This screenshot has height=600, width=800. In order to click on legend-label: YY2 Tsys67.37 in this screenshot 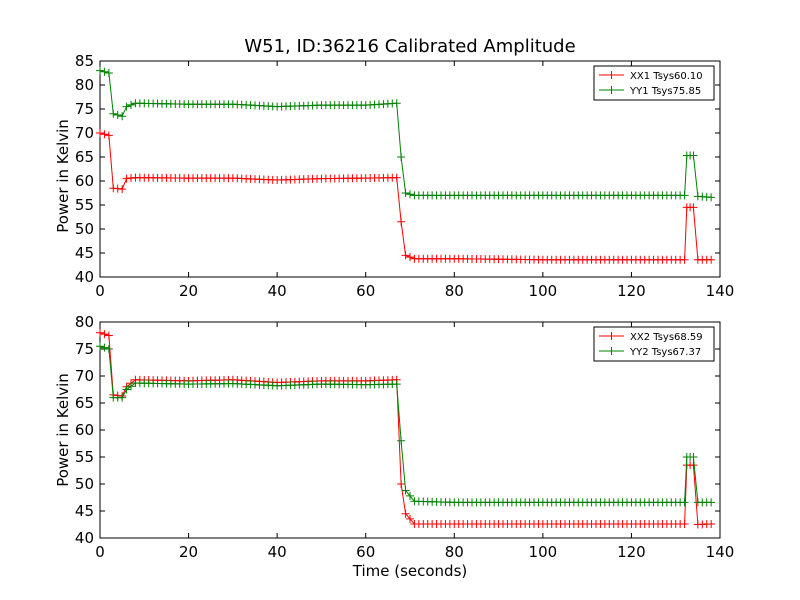, I will do `click(665, 352)`.